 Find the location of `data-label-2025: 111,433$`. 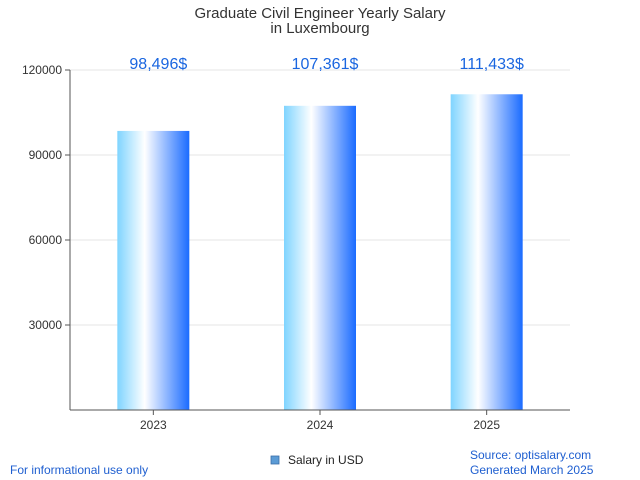

data-label-2025: 111,433$ is located at coordinates (491, 64).